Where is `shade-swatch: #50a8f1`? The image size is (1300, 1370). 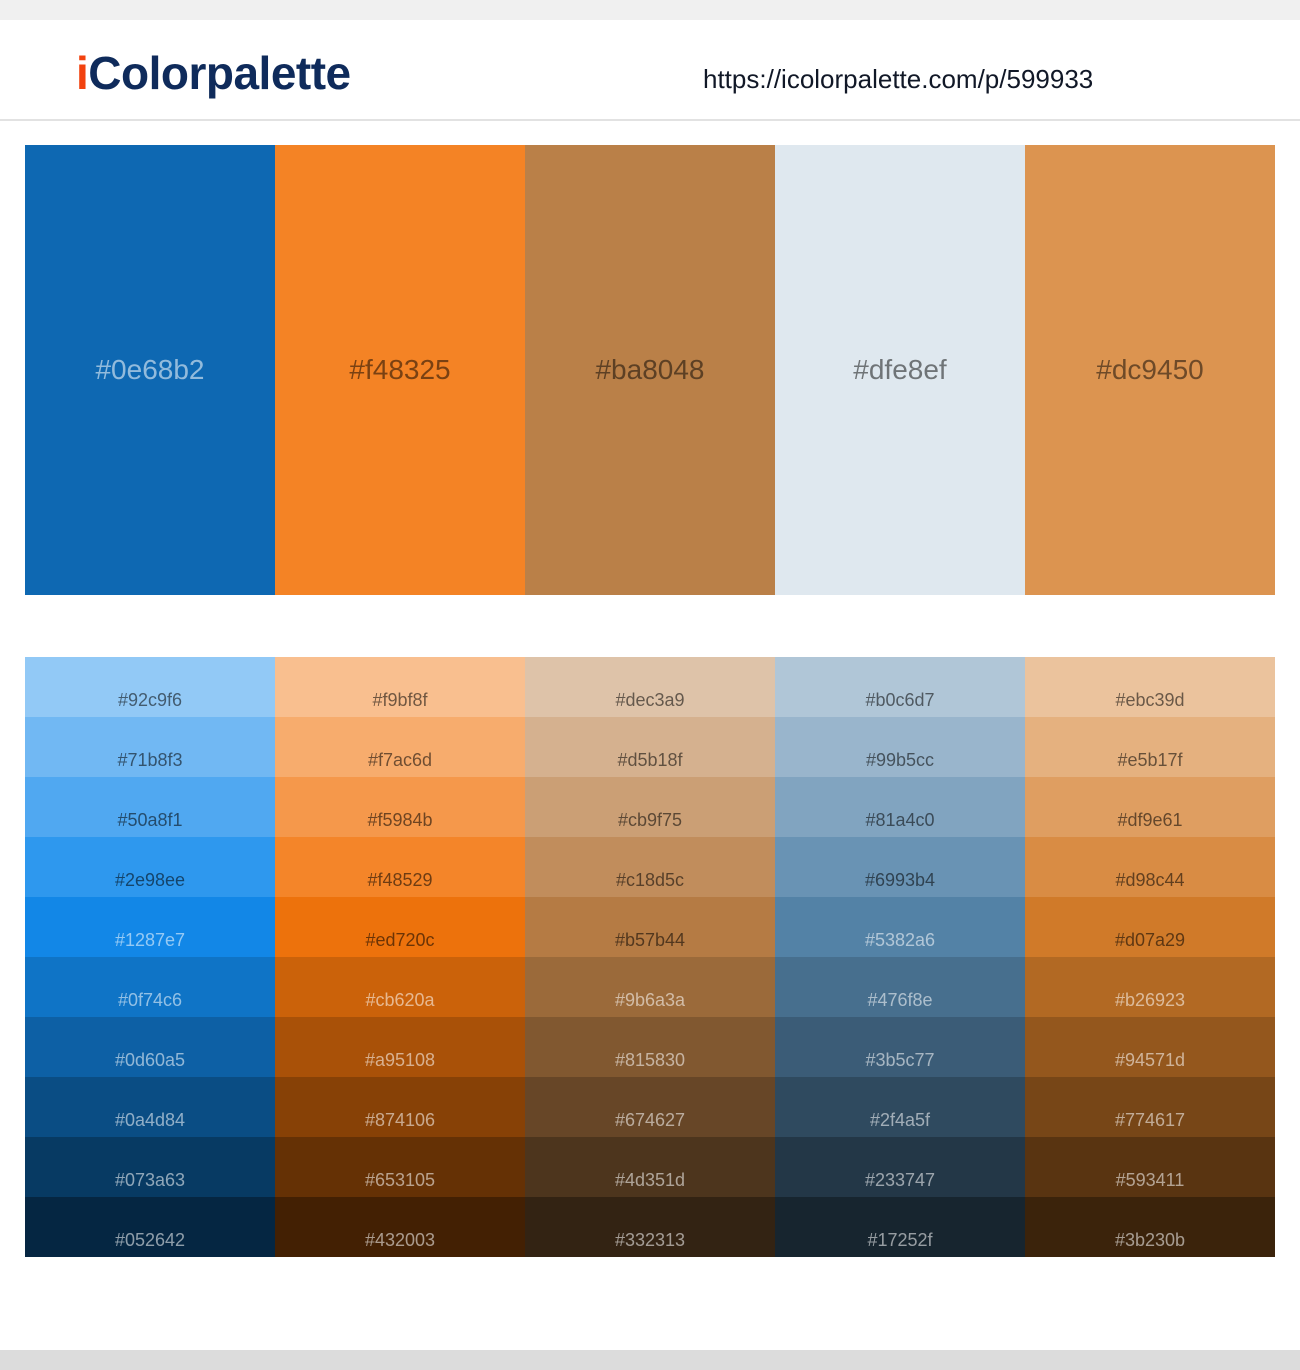
shade-swatch: #50a8f1 is located at coordinates (150, 807).